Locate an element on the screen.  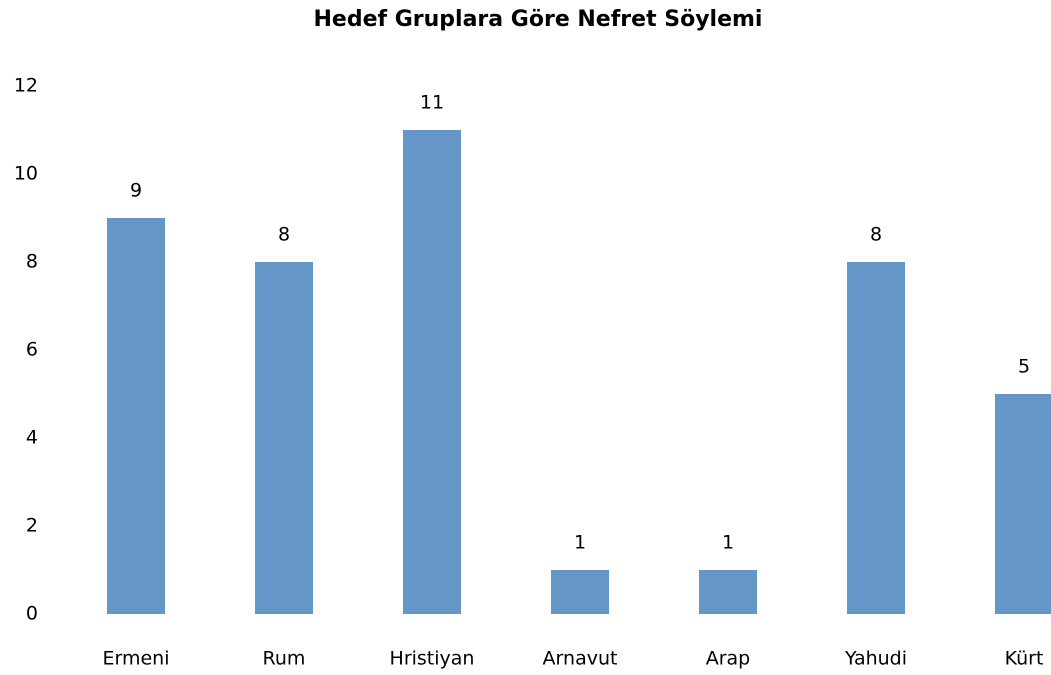
x-tick-label: Arap is located at coordinates (728, 659).